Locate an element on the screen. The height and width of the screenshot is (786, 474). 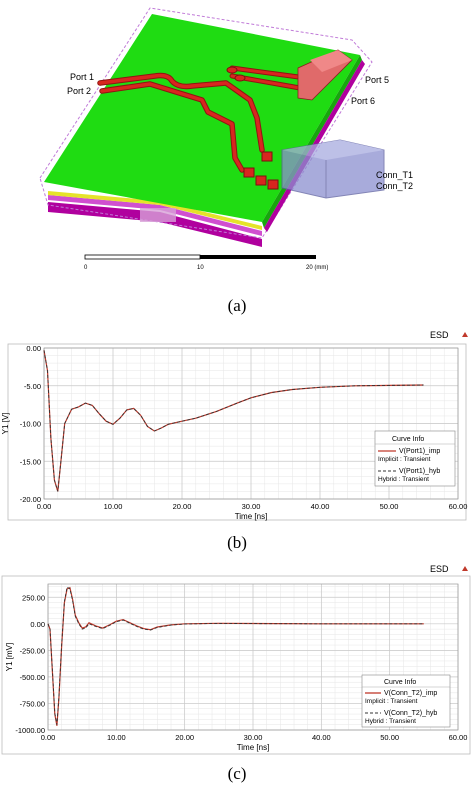
chart-c-xlabel: Time [ns] is located at coordinates (253, 747).